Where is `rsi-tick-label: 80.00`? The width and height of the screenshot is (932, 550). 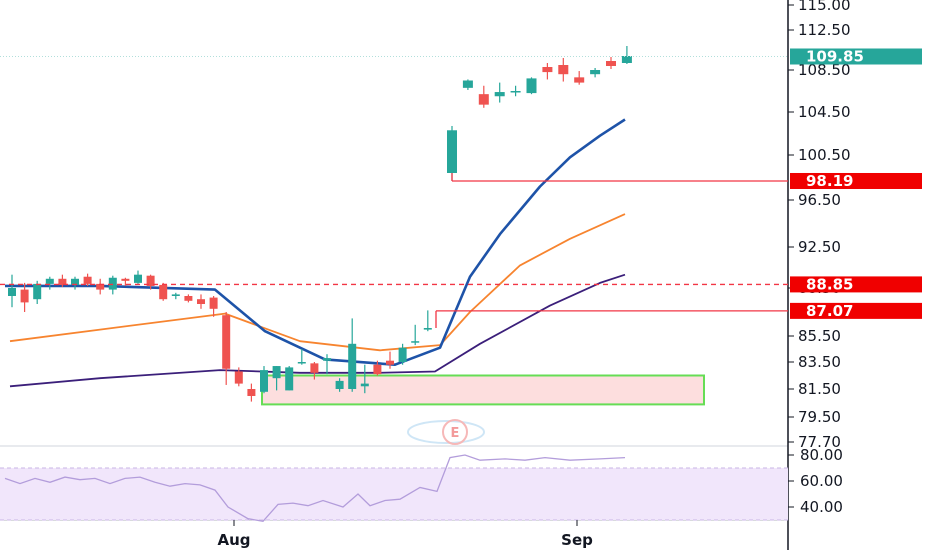
rsi-tick-label: 80.00 is located at coordinates (821, 455).